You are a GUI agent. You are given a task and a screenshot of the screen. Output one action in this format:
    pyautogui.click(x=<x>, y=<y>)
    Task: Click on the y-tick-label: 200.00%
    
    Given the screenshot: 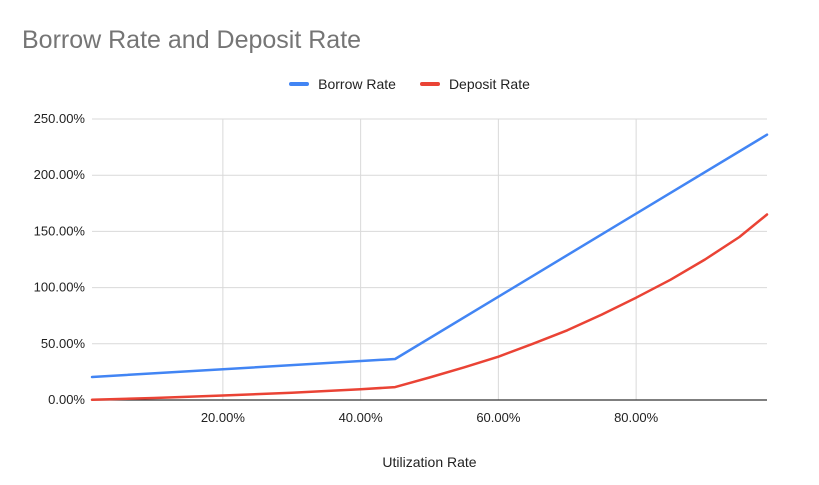 What is the action you would take?
    pyautogui.click(x=60, y=174)
    